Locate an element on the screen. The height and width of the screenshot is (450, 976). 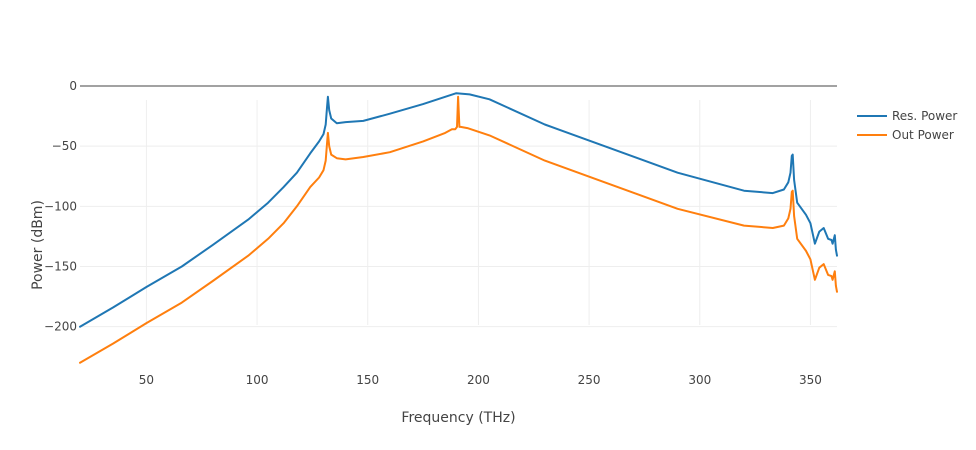
x-axis-title: Frequency (THz) is located at coordinates (458, 418).